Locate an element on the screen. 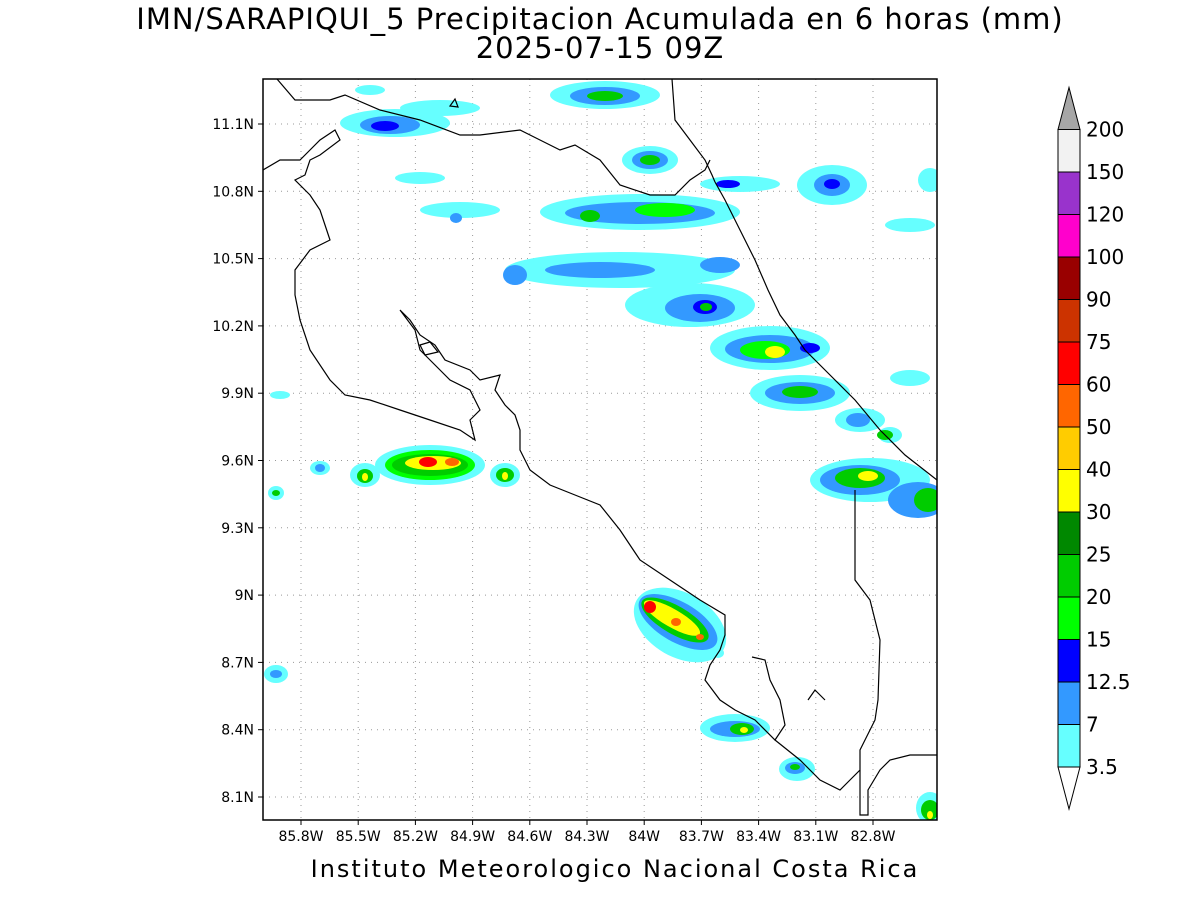 This screenshot has height=900, width=1200. lat-tick-label: 9.9N is located at coordinates (237, 394).